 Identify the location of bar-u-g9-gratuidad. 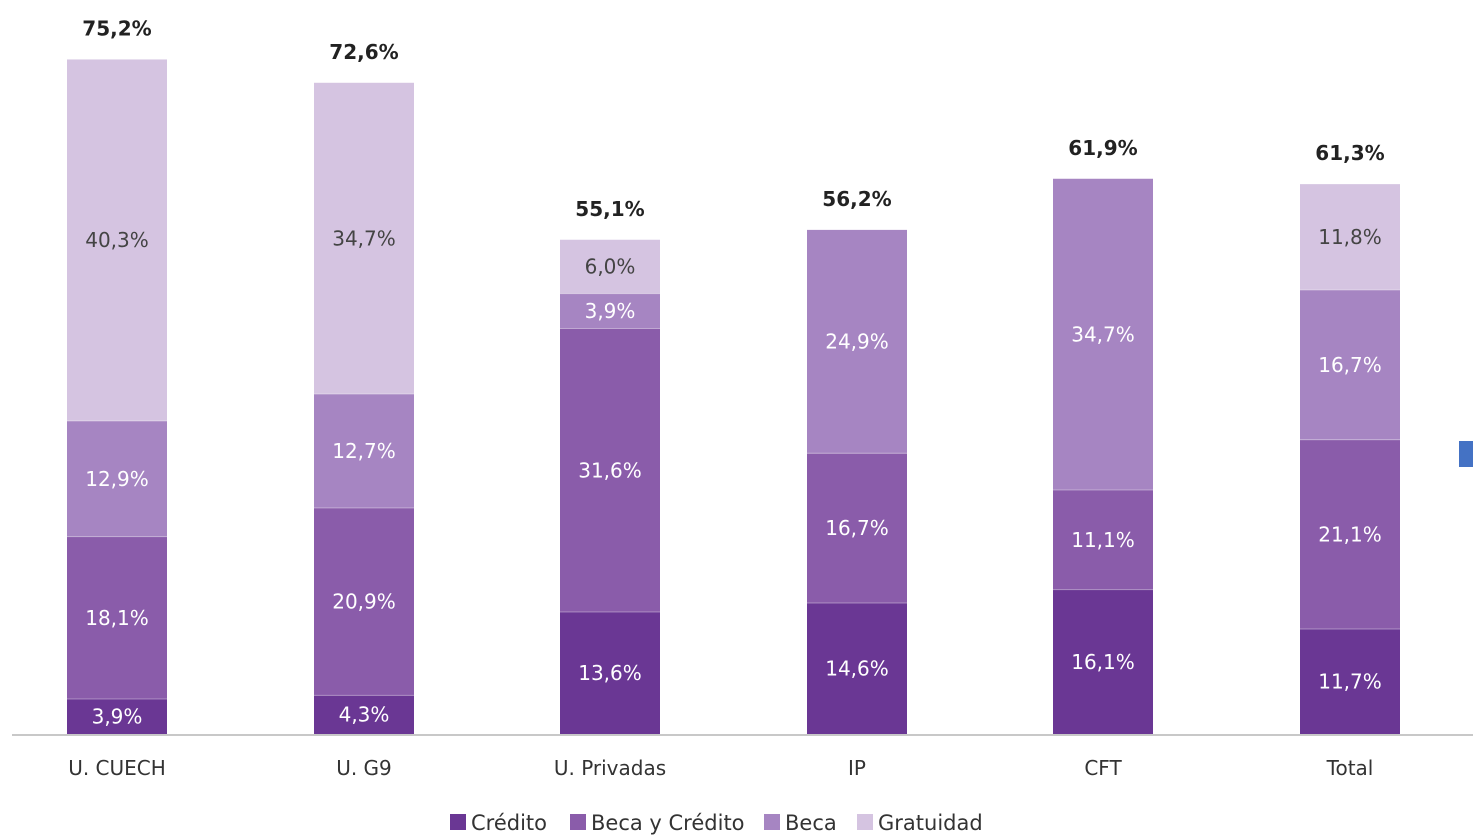
(364, 238).